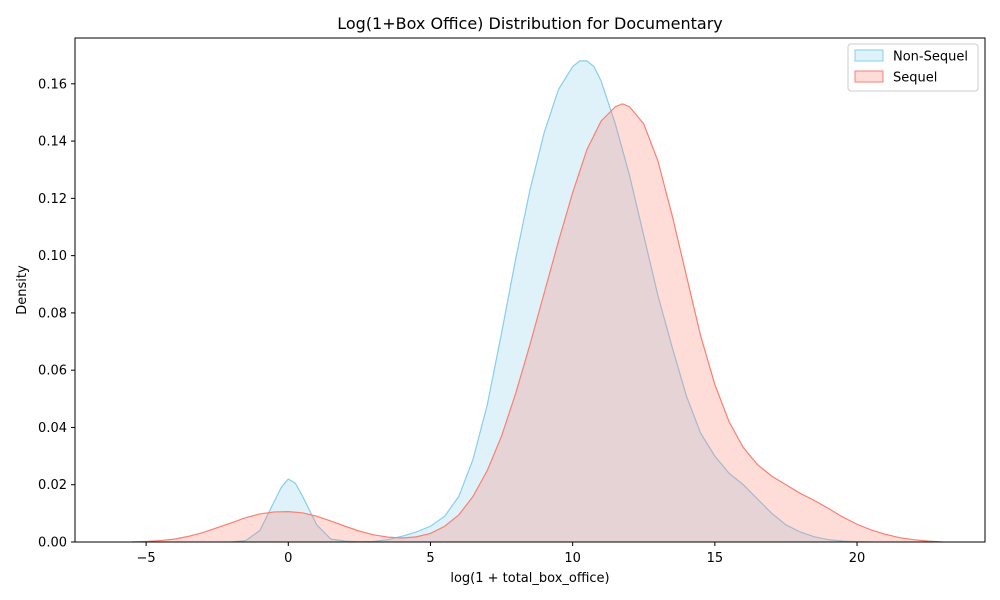 The image size is (1000, 600). I want to click on x-tick-label: 10, so click(572, 558).